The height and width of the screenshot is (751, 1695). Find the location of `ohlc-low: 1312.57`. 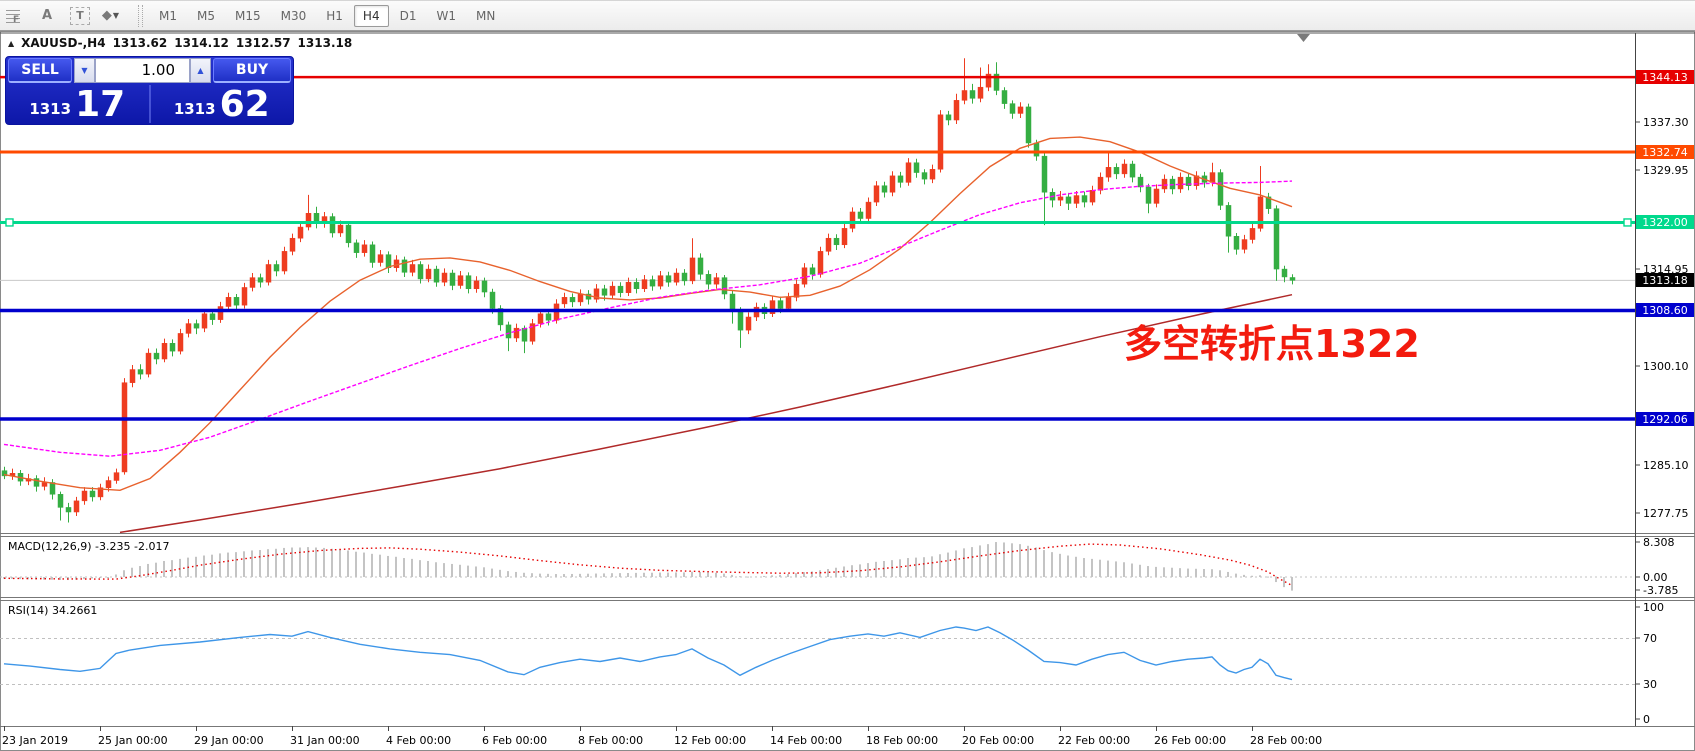

ohlc-low: 1312.57 is located at coordinates (263, 43).